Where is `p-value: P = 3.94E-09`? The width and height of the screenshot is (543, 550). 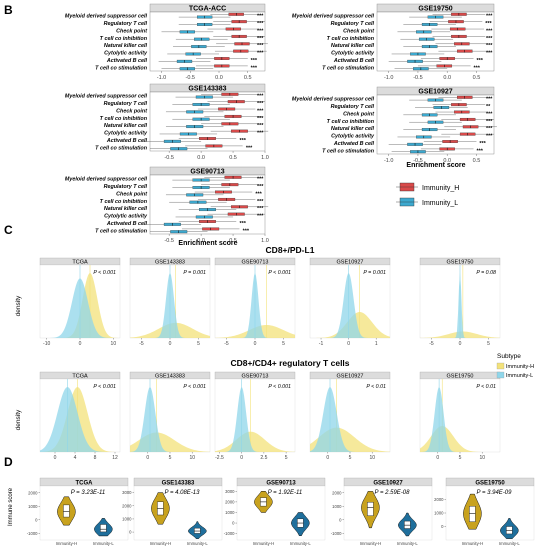
p-value: P = 3.94E-09 is located at coordinates (495, 493).